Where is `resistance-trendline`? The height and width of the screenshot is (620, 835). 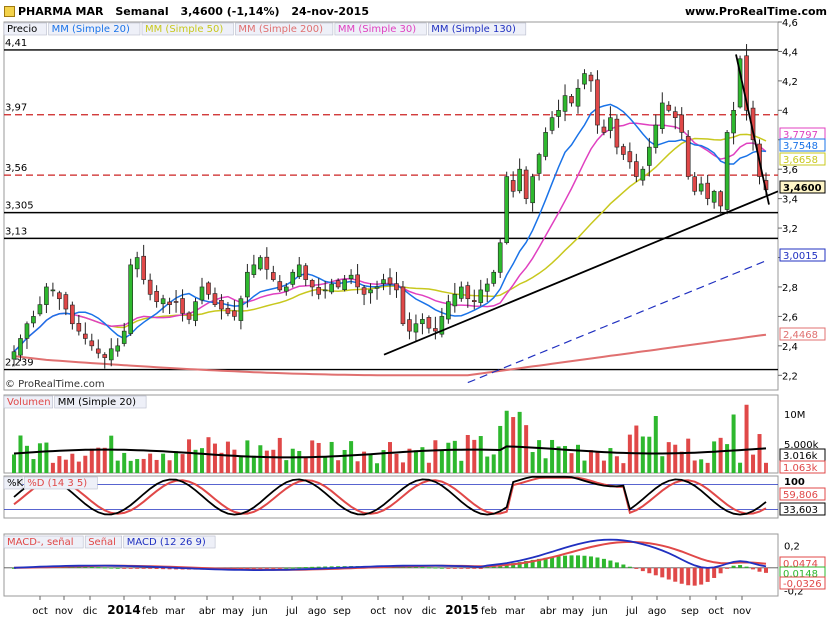 resistance-trendline is located at coordinates (752, 129).